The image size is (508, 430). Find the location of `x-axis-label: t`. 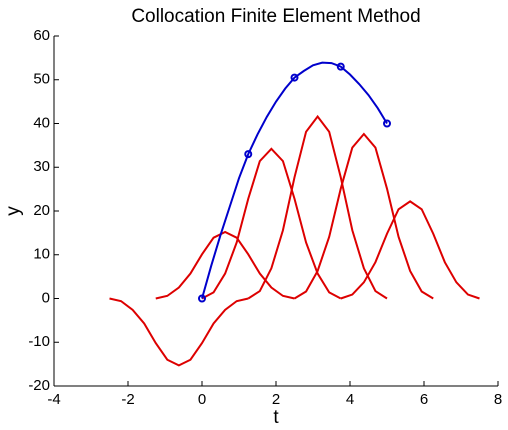

x-axis-label: t is located at coordinates (276, 417).